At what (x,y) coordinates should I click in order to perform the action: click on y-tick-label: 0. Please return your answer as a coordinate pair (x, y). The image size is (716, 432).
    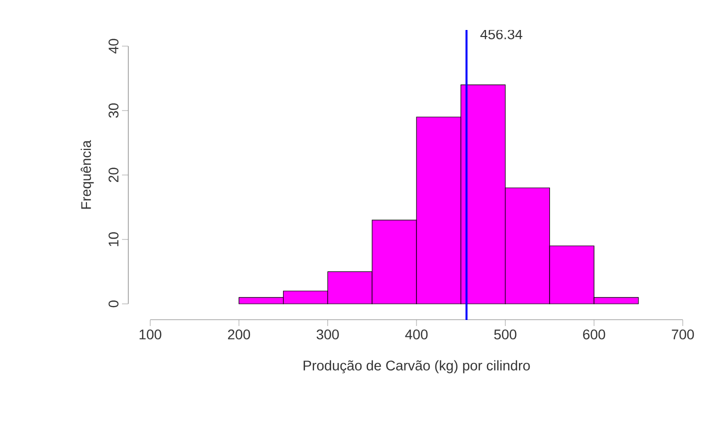
    Looking at the image, I should click on (113, 304).